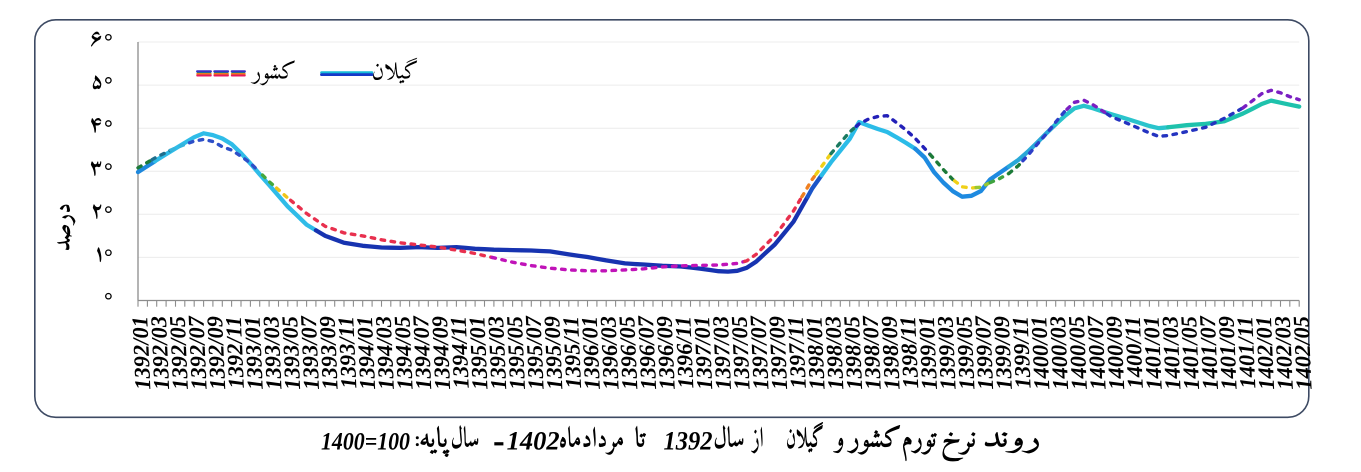 The width and height of the screenshot is (1361, 472). I want to click on svg-text: 1397/09, so click(778, 353).